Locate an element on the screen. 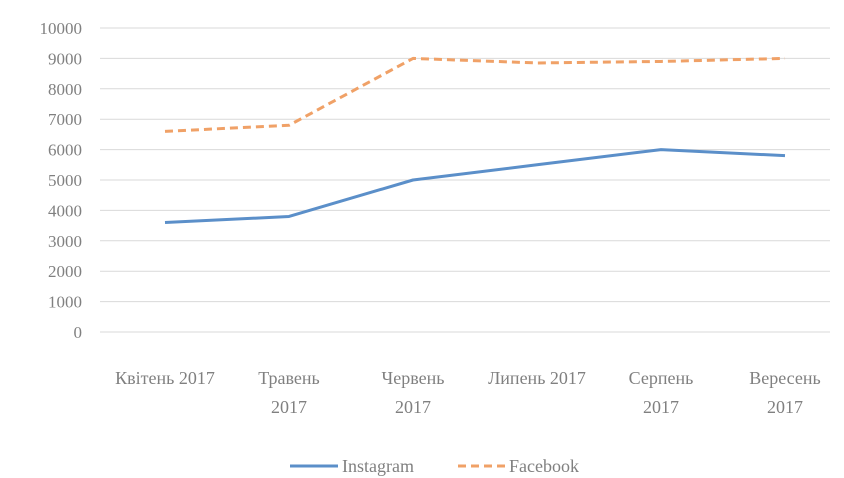 This screenshot has width=844, height=478. y-tick-label: 7000 is located at coordinates (65, 119).